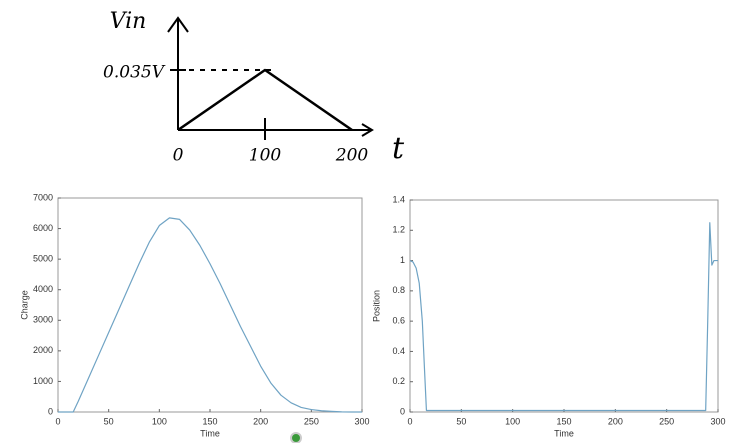 This screenshot has width=740, height=443. Describe the element at coordinates (398, 230) in the screenshot. I see `y-tick-label: 1.2` at that location.